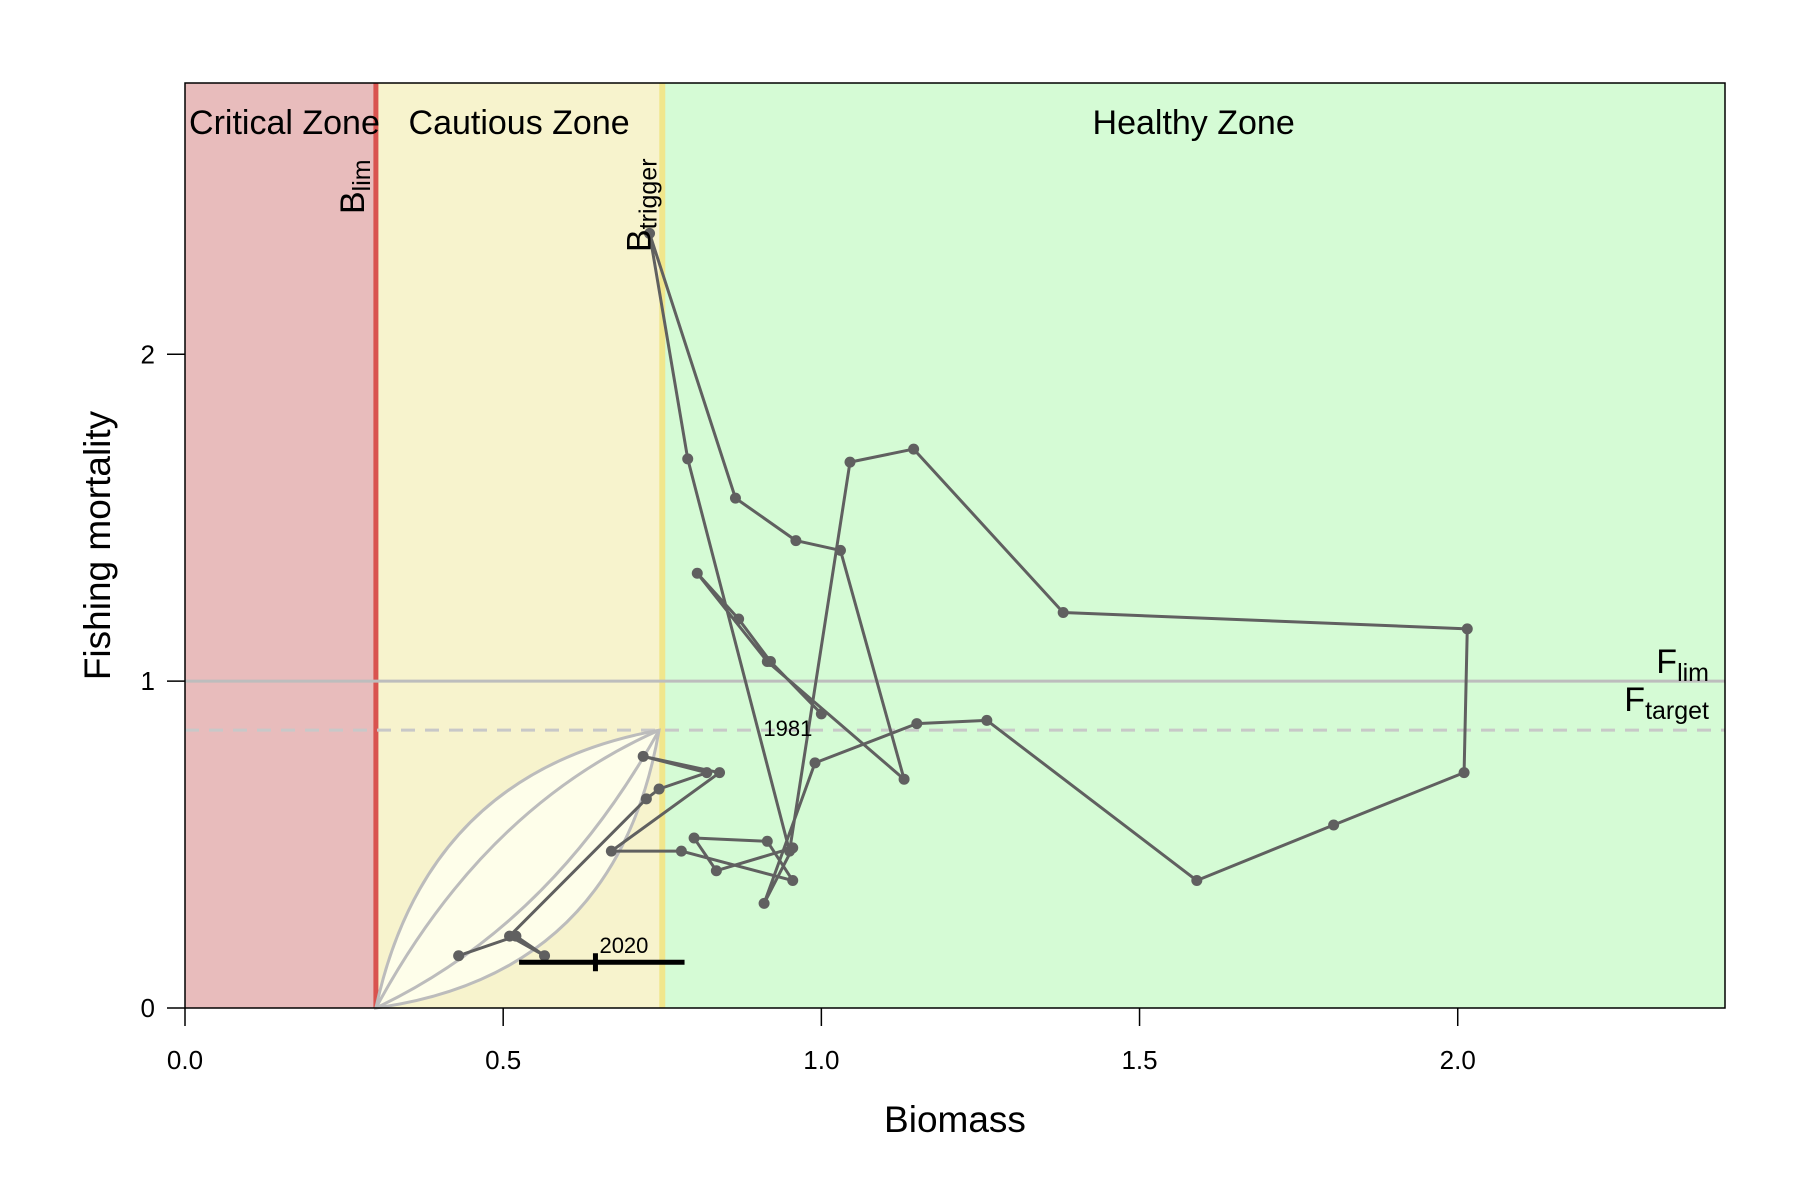 The height and width of the screenshot is (1200, 1800). Describe the element at coordinates (1666, 662) in the screenshot. I see `flim-label-main: F` at that location.